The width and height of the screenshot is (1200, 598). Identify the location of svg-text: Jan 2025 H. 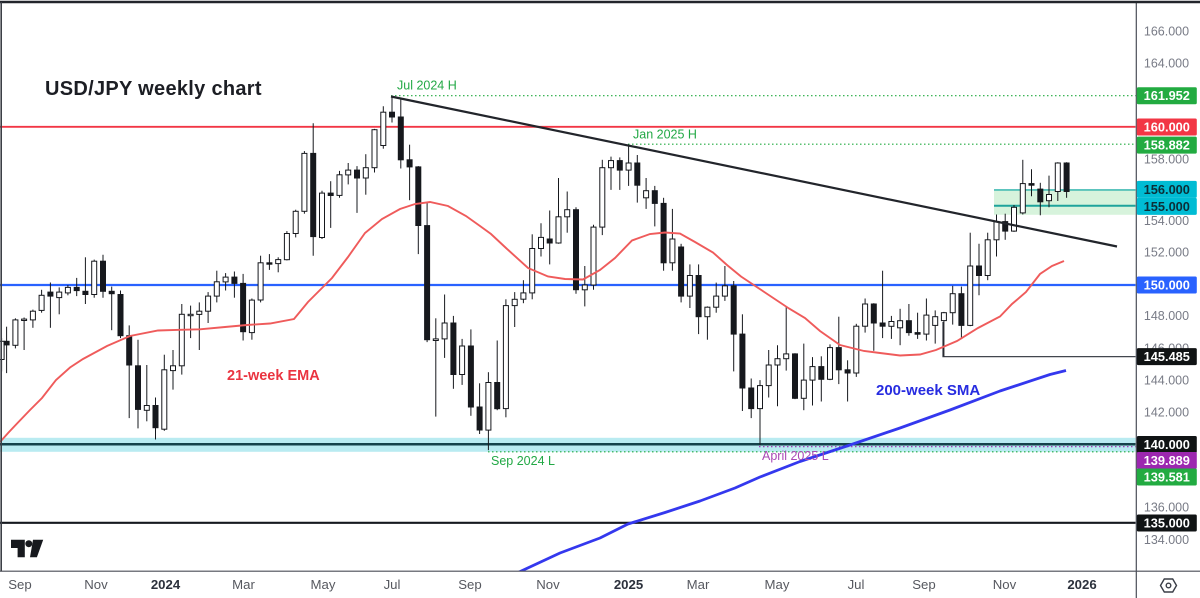
(665, 135).